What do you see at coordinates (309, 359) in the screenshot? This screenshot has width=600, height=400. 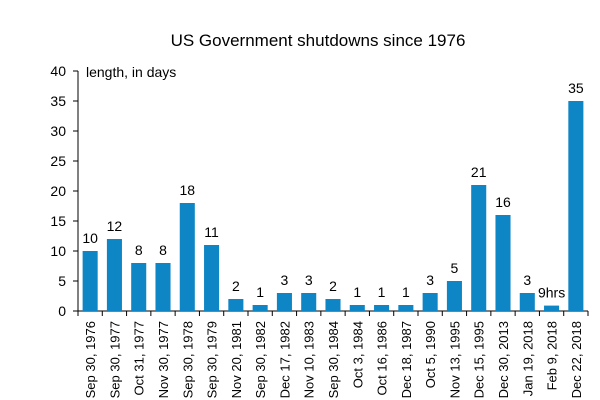 I see `category-label: Nov 10, 1983` at bounding box center [309, 359].